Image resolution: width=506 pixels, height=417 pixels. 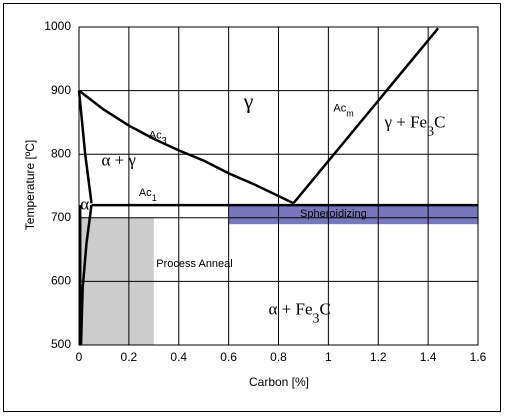 What do you see at coordinates (61, 217) in the screenshot?
I see `y-tick-label: 700` at bounding box center [61, 217].